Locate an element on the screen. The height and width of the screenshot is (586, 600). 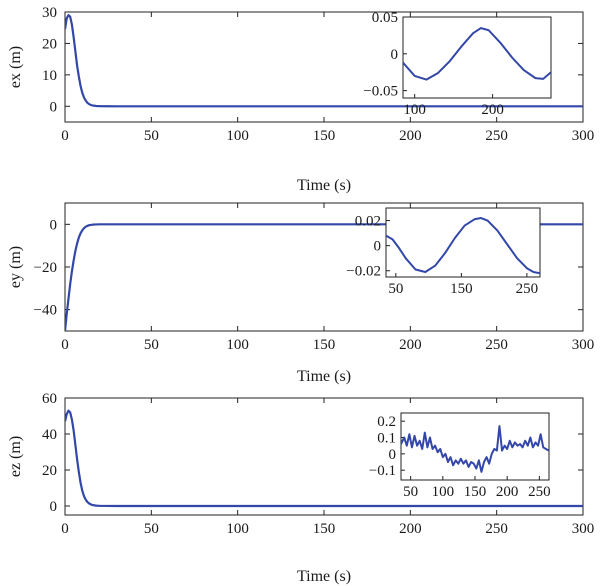
y-tick-label: 60 is located at coordinates (49, 399).